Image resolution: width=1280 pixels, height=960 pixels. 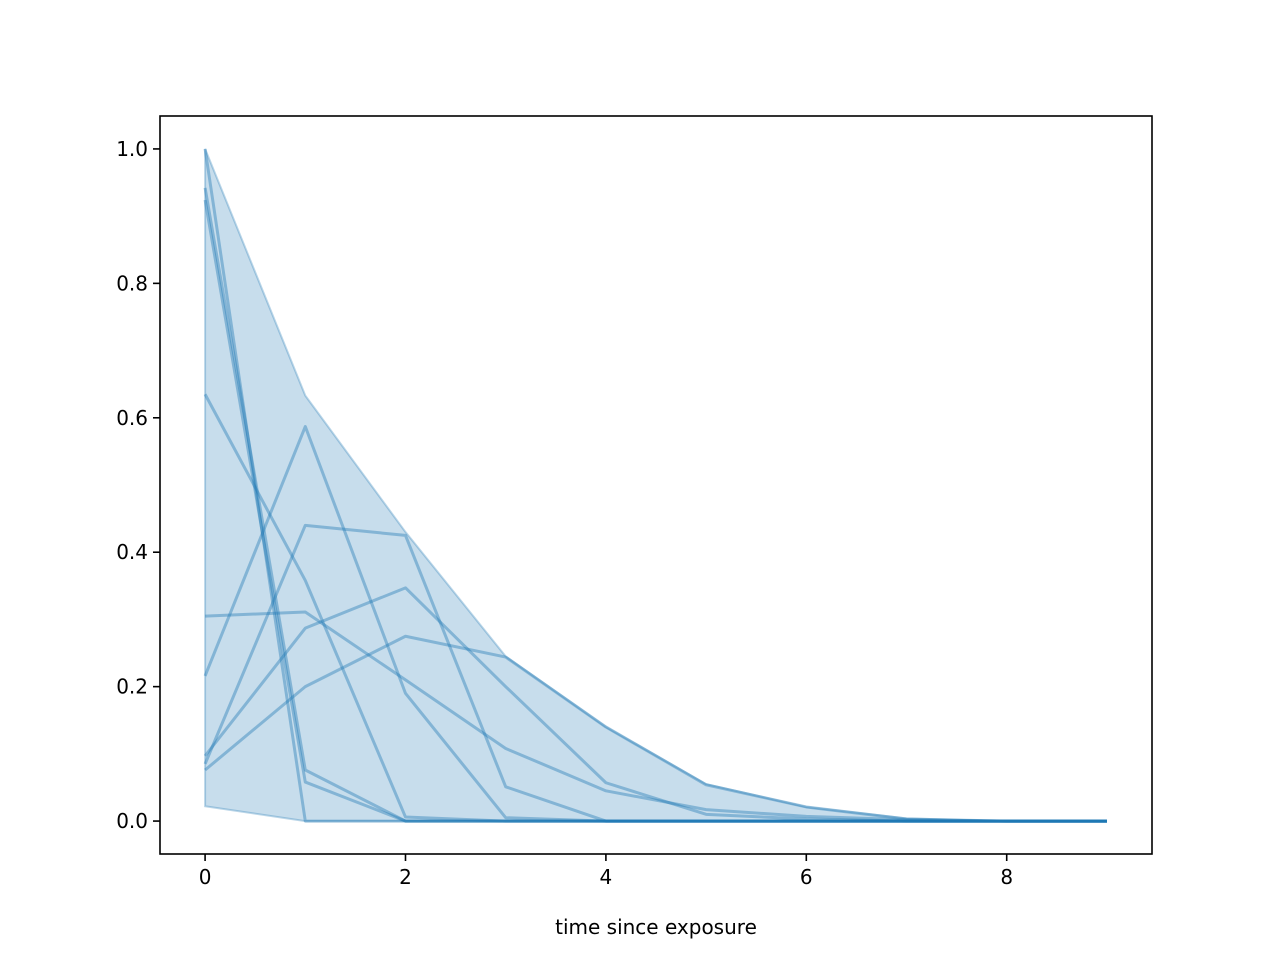 What do you see at coordinates (132, 821) in the screenshot?
I see `y-tick-label: 0.0` at bounding box center [132, 821].